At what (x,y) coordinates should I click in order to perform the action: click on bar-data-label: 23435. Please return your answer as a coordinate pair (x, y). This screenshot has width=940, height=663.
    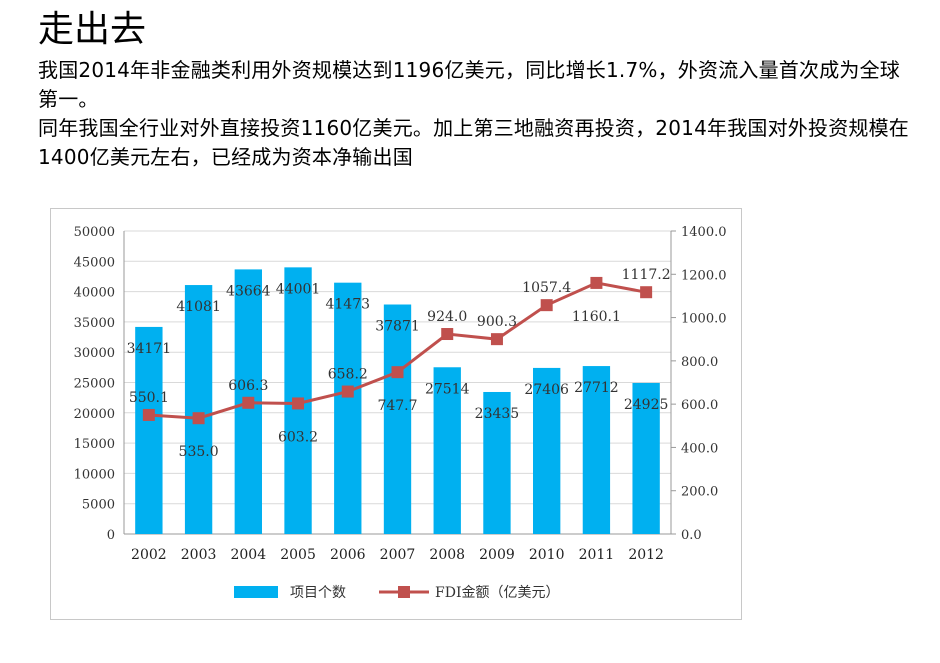
    Looking at the image, I should click on (497, 414).